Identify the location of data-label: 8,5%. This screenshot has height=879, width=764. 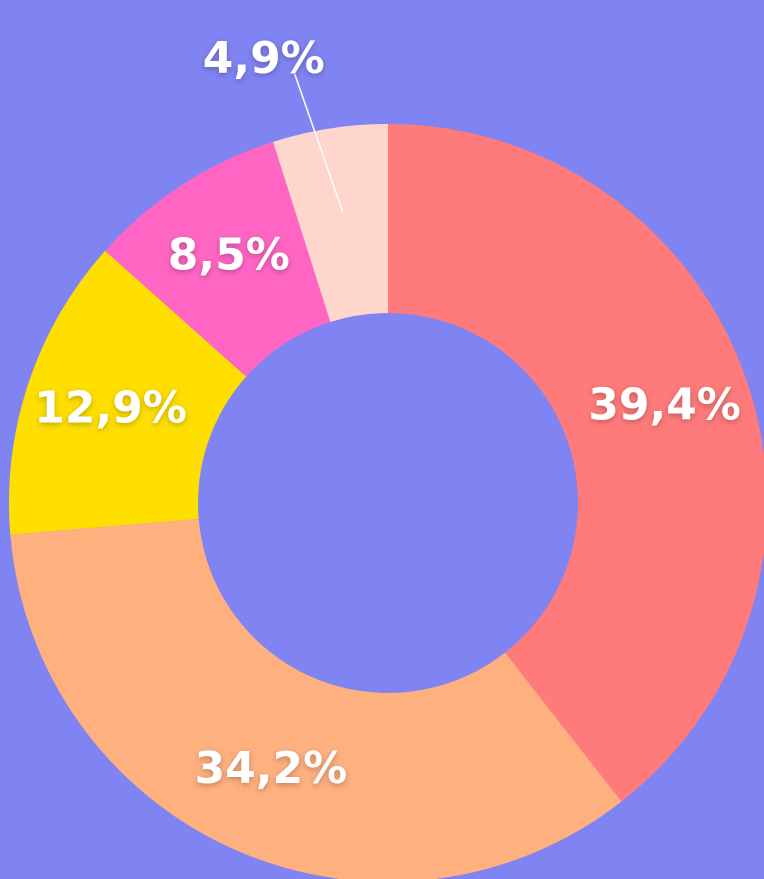
(229, 255).